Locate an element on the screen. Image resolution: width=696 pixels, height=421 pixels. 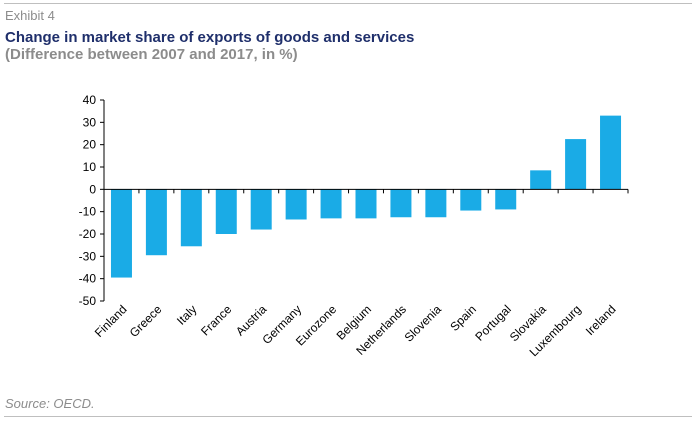
bar-germany is located at coordinates (296, 204).